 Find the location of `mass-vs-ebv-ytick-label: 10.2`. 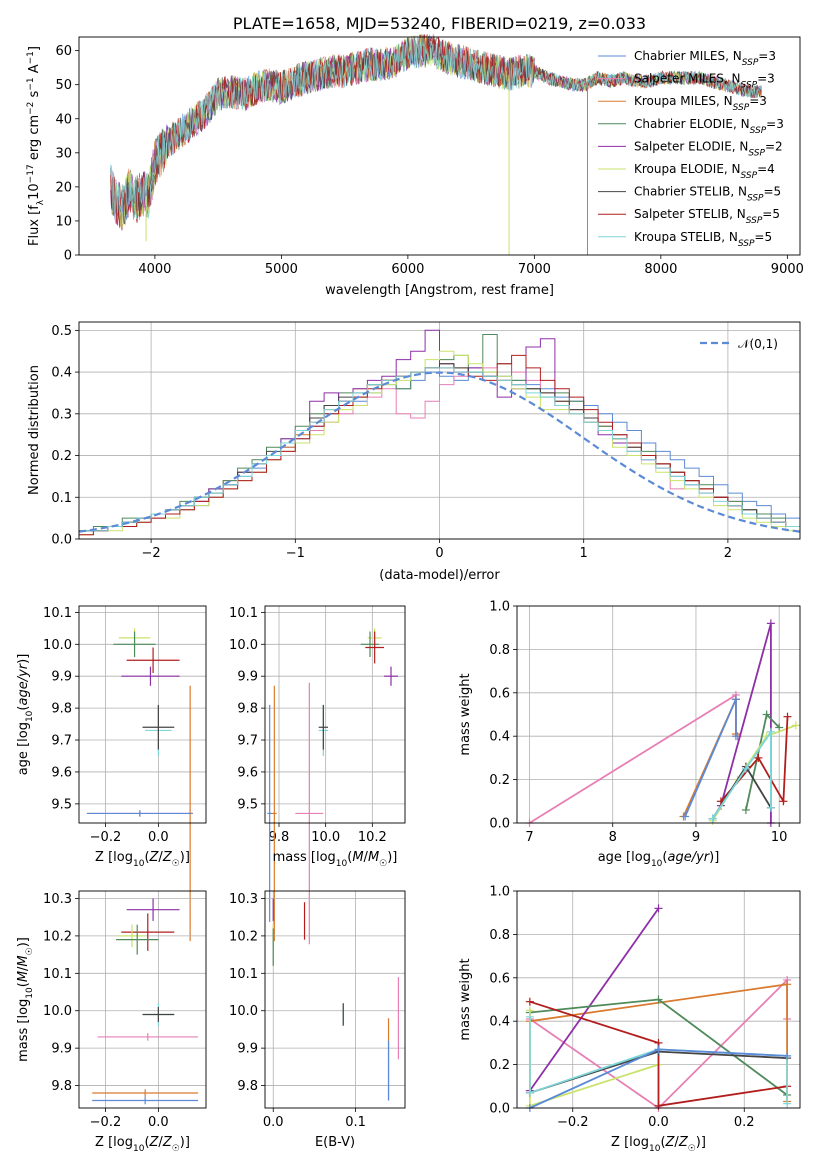

mass-vs-ebv-ytick-label: 10.2 is located at coordinates (243, 936).